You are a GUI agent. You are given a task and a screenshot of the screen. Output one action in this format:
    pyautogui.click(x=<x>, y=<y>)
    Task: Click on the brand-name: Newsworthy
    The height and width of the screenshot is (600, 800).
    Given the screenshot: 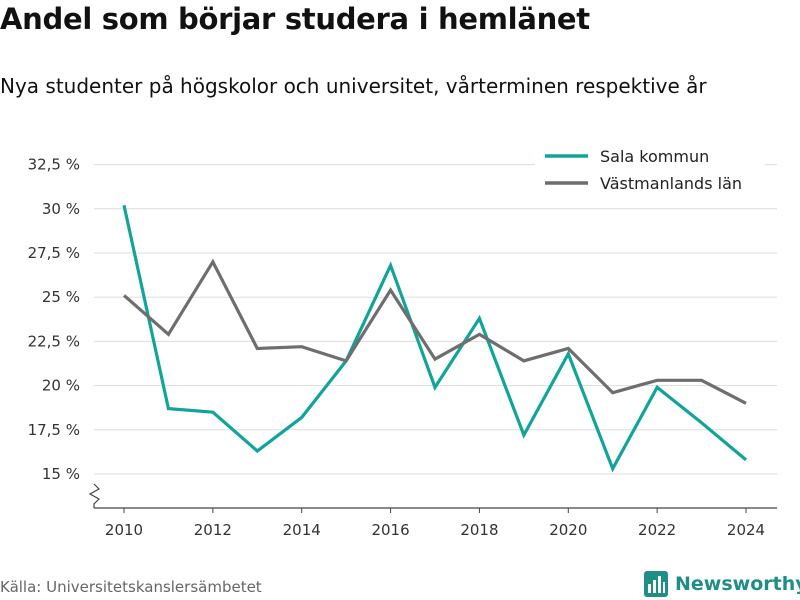 What is the action you would take?
    pyautogui.click(x=737, y=584)
    